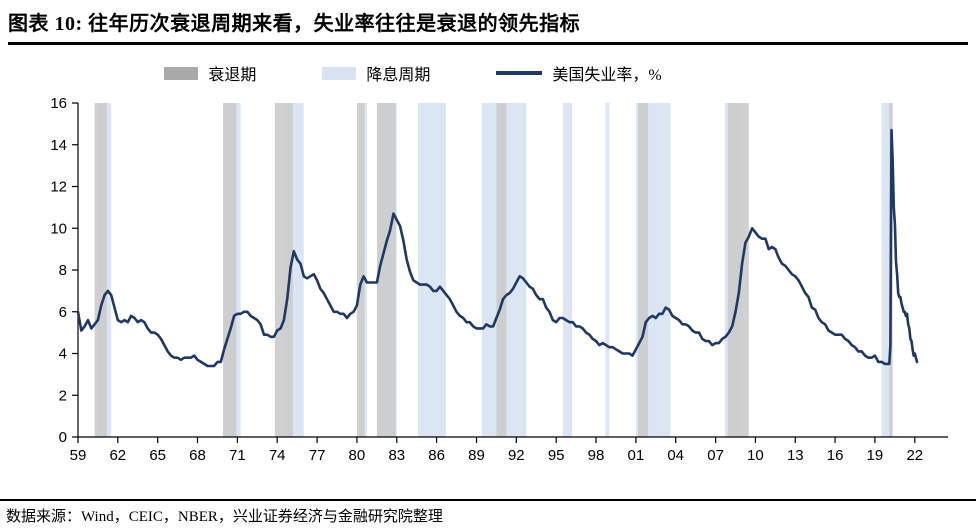  I want to click on x-tick-label: 01, so click(636, 455).